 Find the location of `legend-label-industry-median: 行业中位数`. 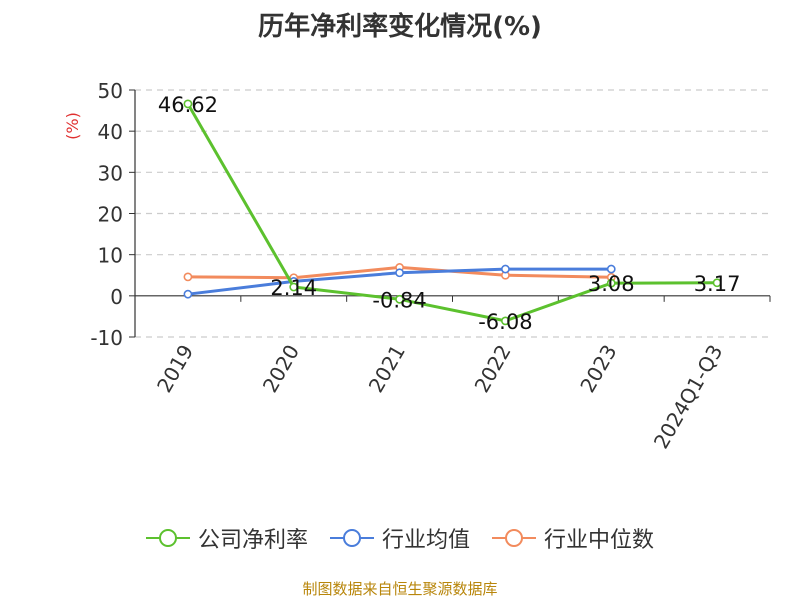

legend-label-industry-median: 行业中位数 is located at coordinates (599, 540).